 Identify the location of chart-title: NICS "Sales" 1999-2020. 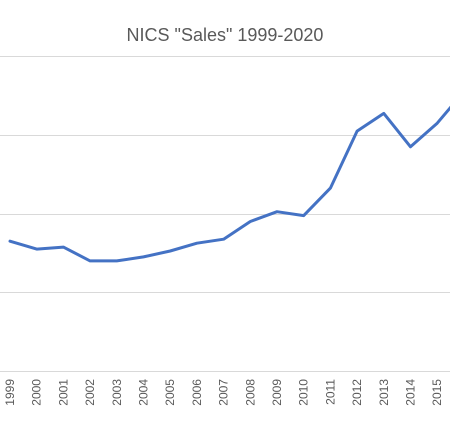
(225, 35).